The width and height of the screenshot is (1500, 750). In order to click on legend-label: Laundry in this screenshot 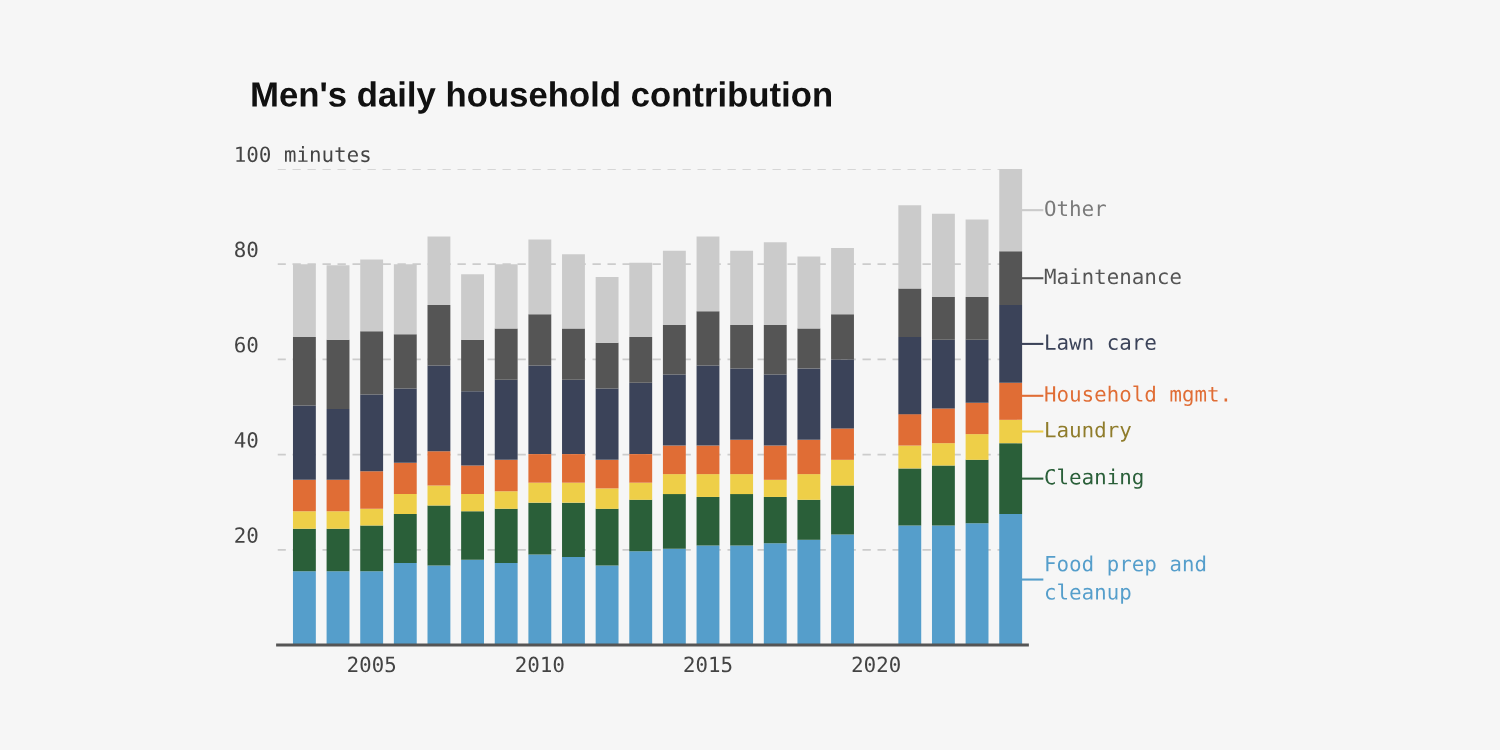, I will do `click(1088, 431)`.